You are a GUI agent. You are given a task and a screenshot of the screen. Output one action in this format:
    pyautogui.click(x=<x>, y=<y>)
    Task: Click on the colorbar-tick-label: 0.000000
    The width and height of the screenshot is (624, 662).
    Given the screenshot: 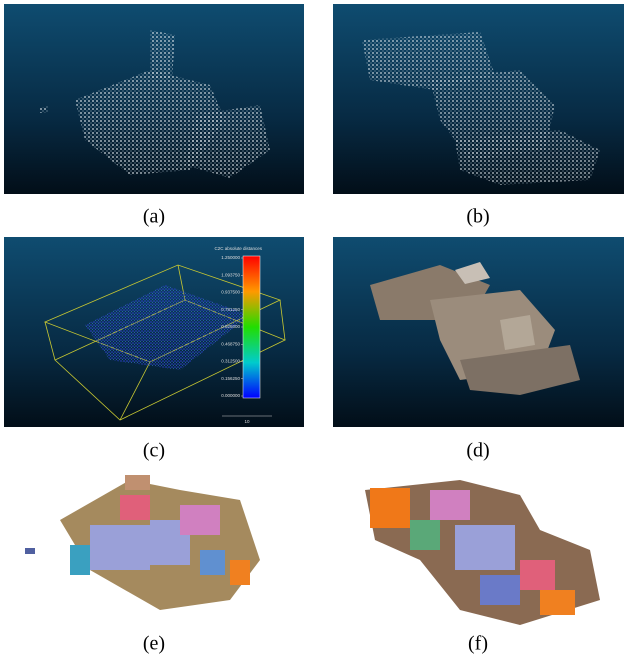 What is the action you would take?
    pyautogui.click(x=230, y=395)
    